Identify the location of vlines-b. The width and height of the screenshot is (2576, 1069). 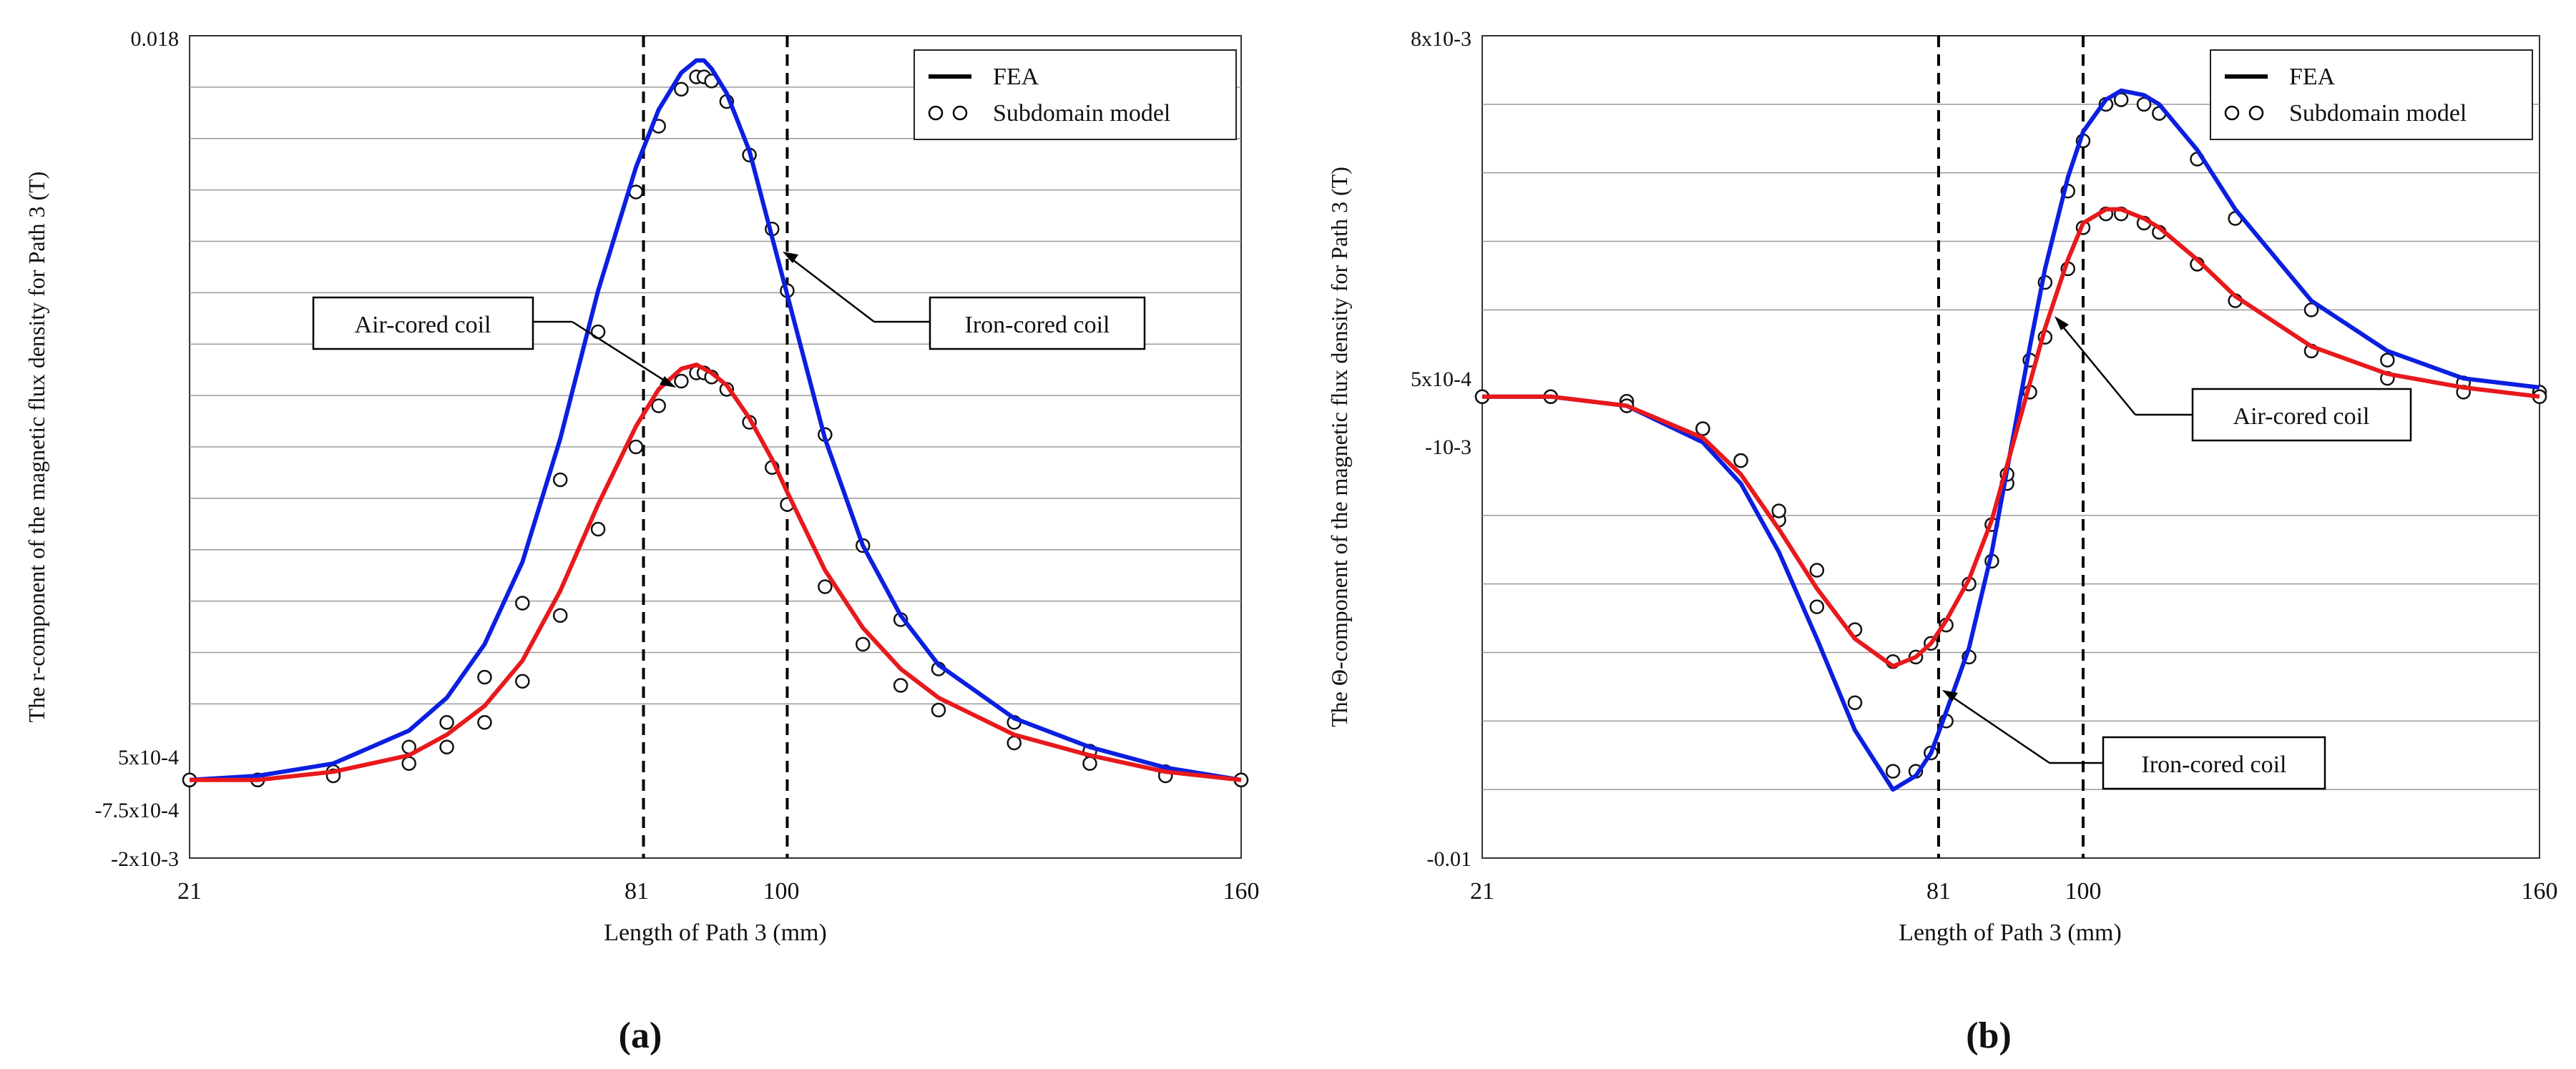
(2010, 447).